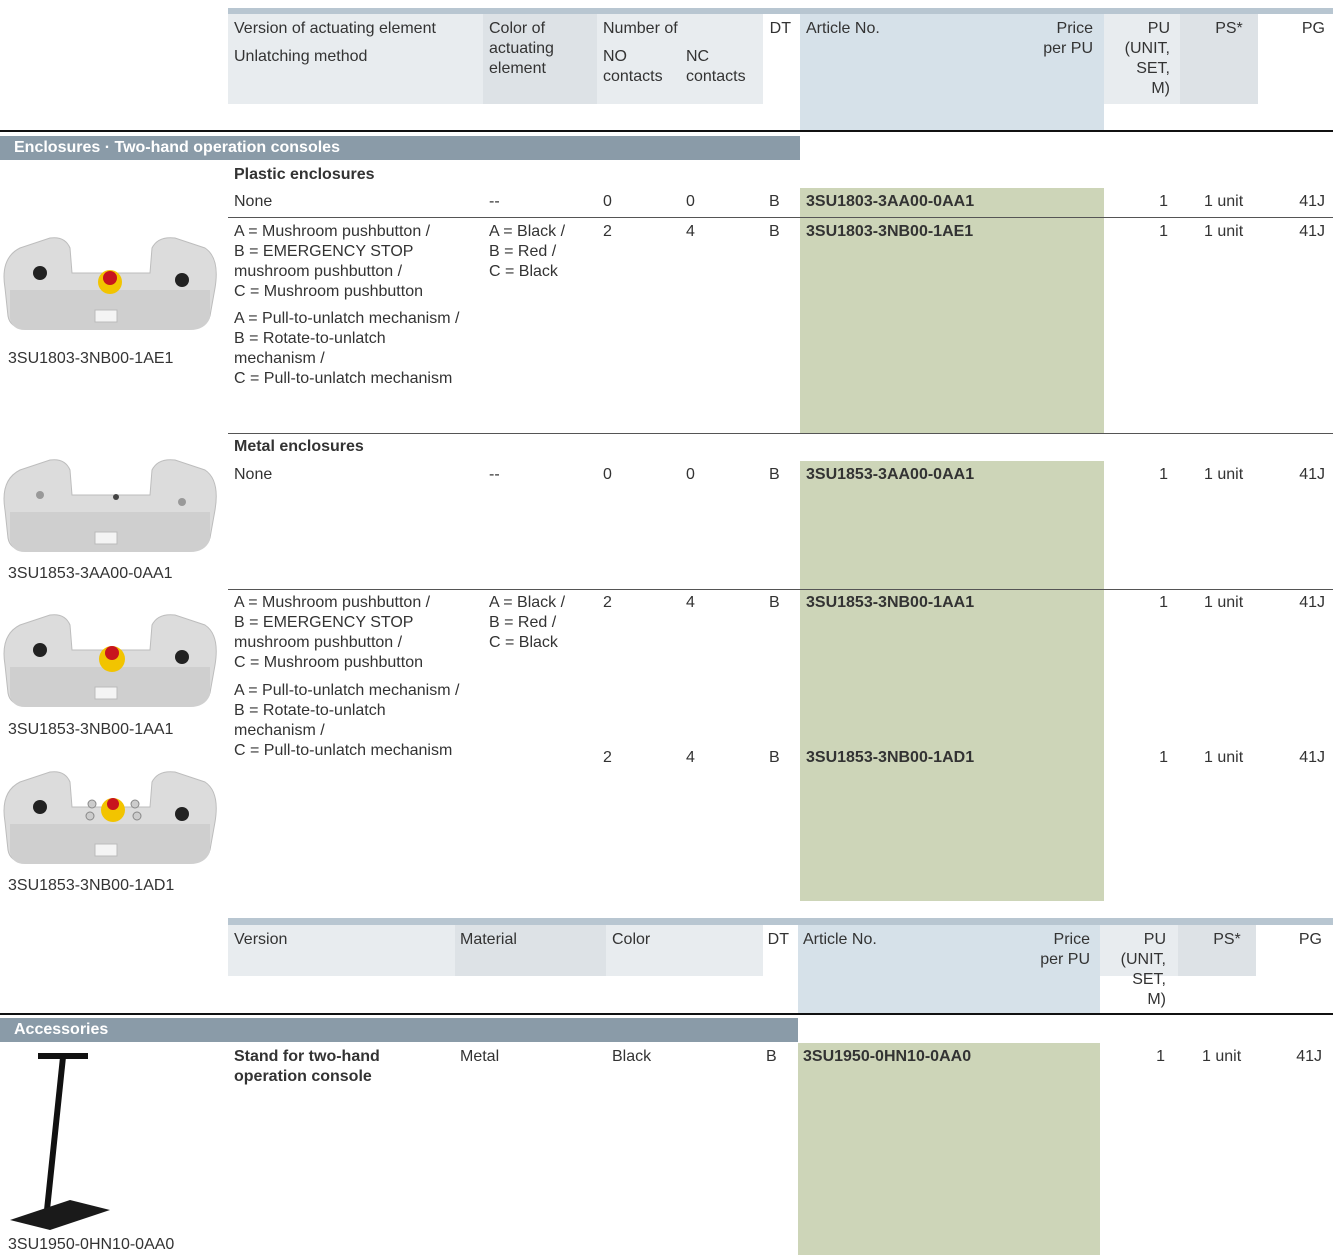 This screenshot has height=1255, width=1342. I want to click on header-text: PG, so click(1313, 28).